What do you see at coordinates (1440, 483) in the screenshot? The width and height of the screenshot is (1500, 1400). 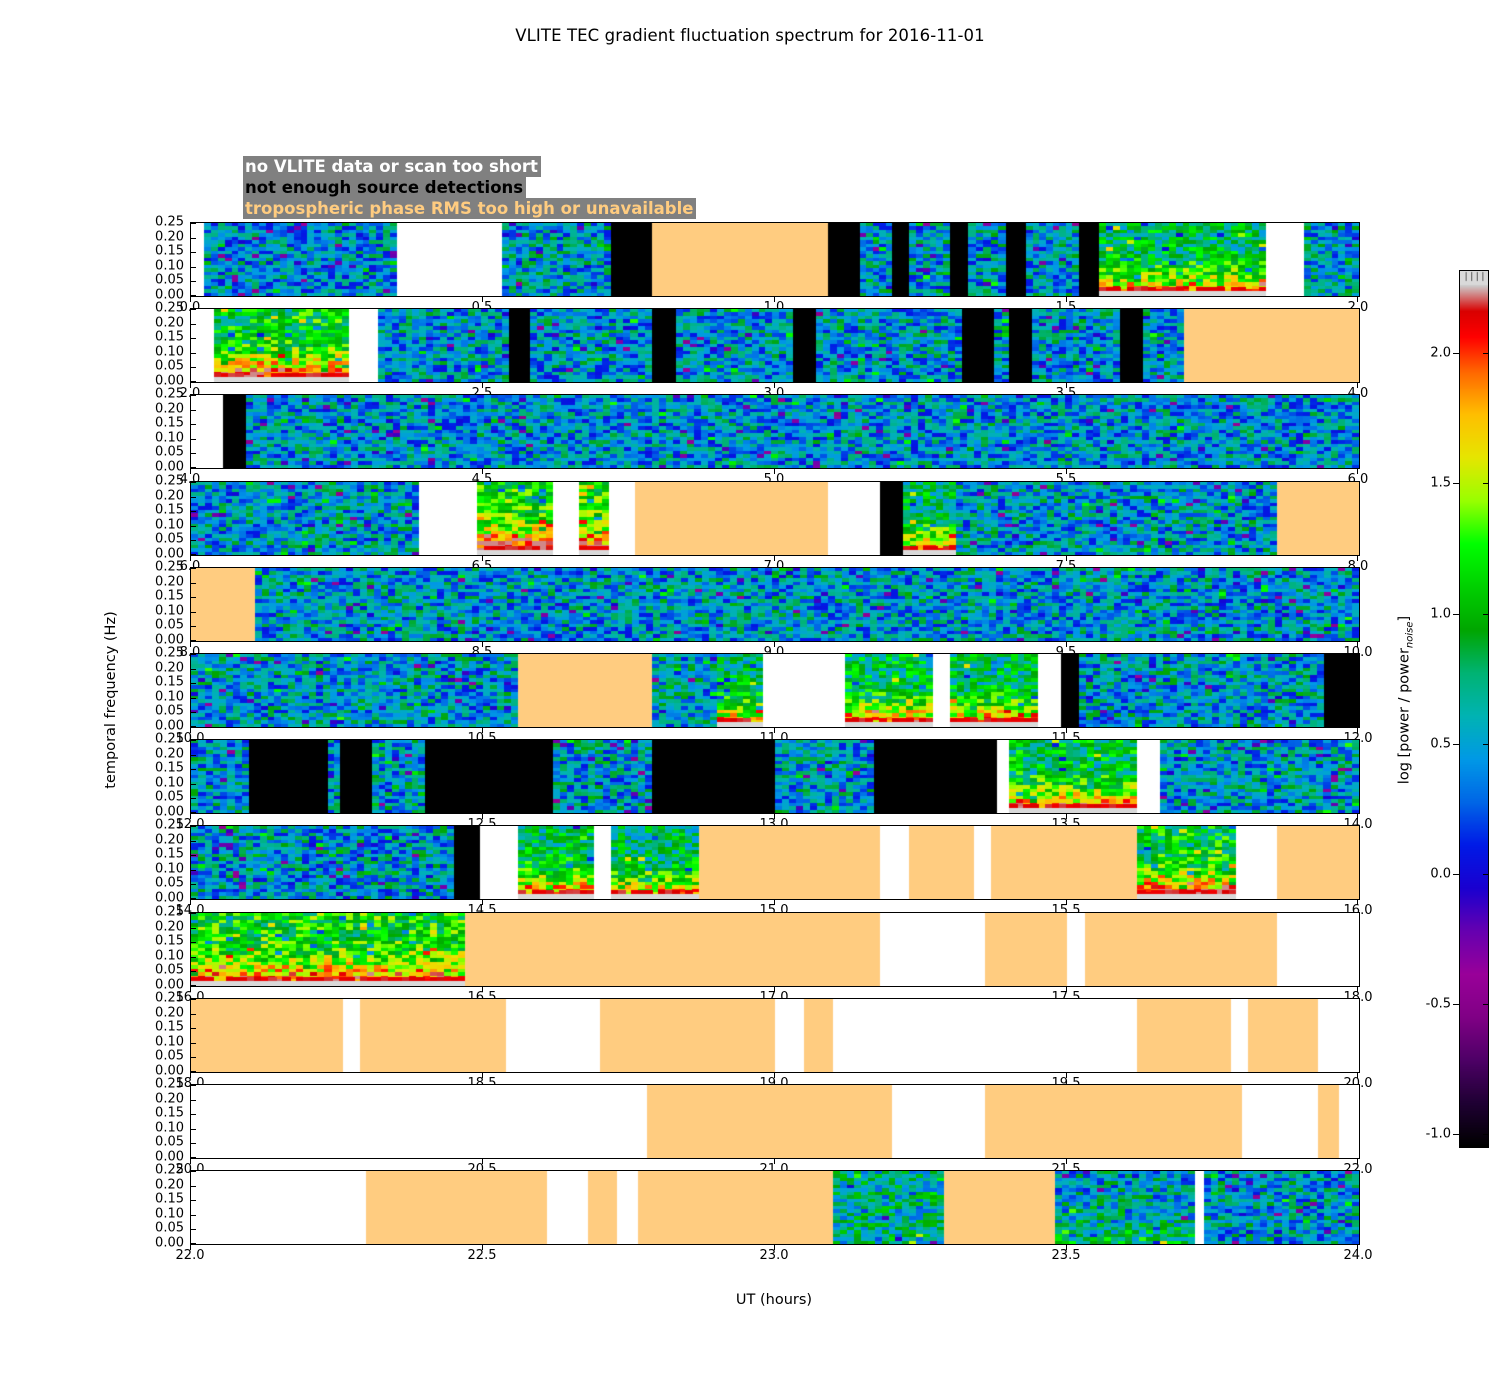 I see `colorbar-tick-label: 1.5` at bounding box center [1440, 483].